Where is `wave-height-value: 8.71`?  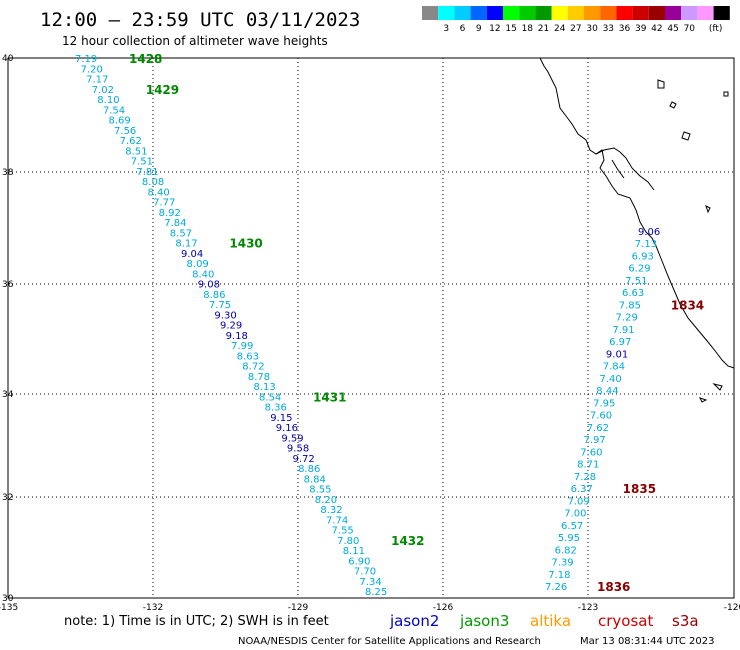 wave-height-value: 8.71 is located at coordinates (588, 465).